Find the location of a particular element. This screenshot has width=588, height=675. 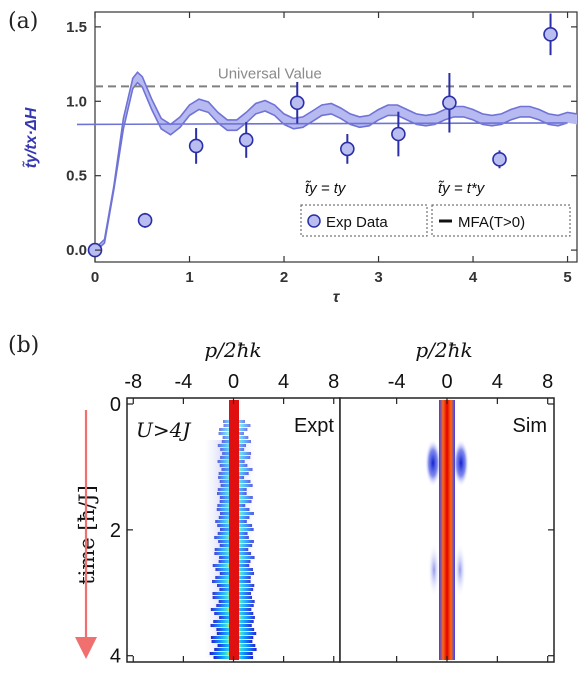

expt-center-peak is located at coordinates (234, 530).